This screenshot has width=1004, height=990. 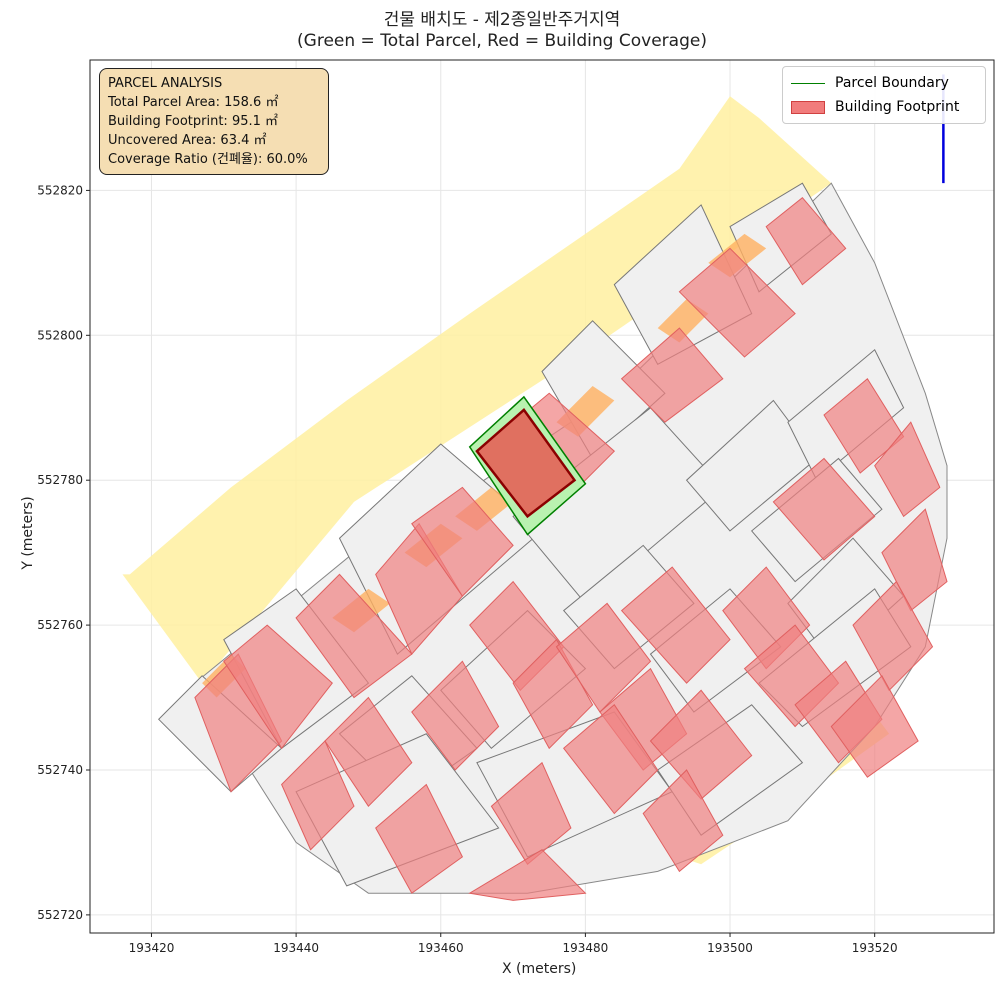 What do you see at coordinates (60, 480) in the screenshot?
I see `y-tick-label-3: 552780` at bounding box center [60, 480].